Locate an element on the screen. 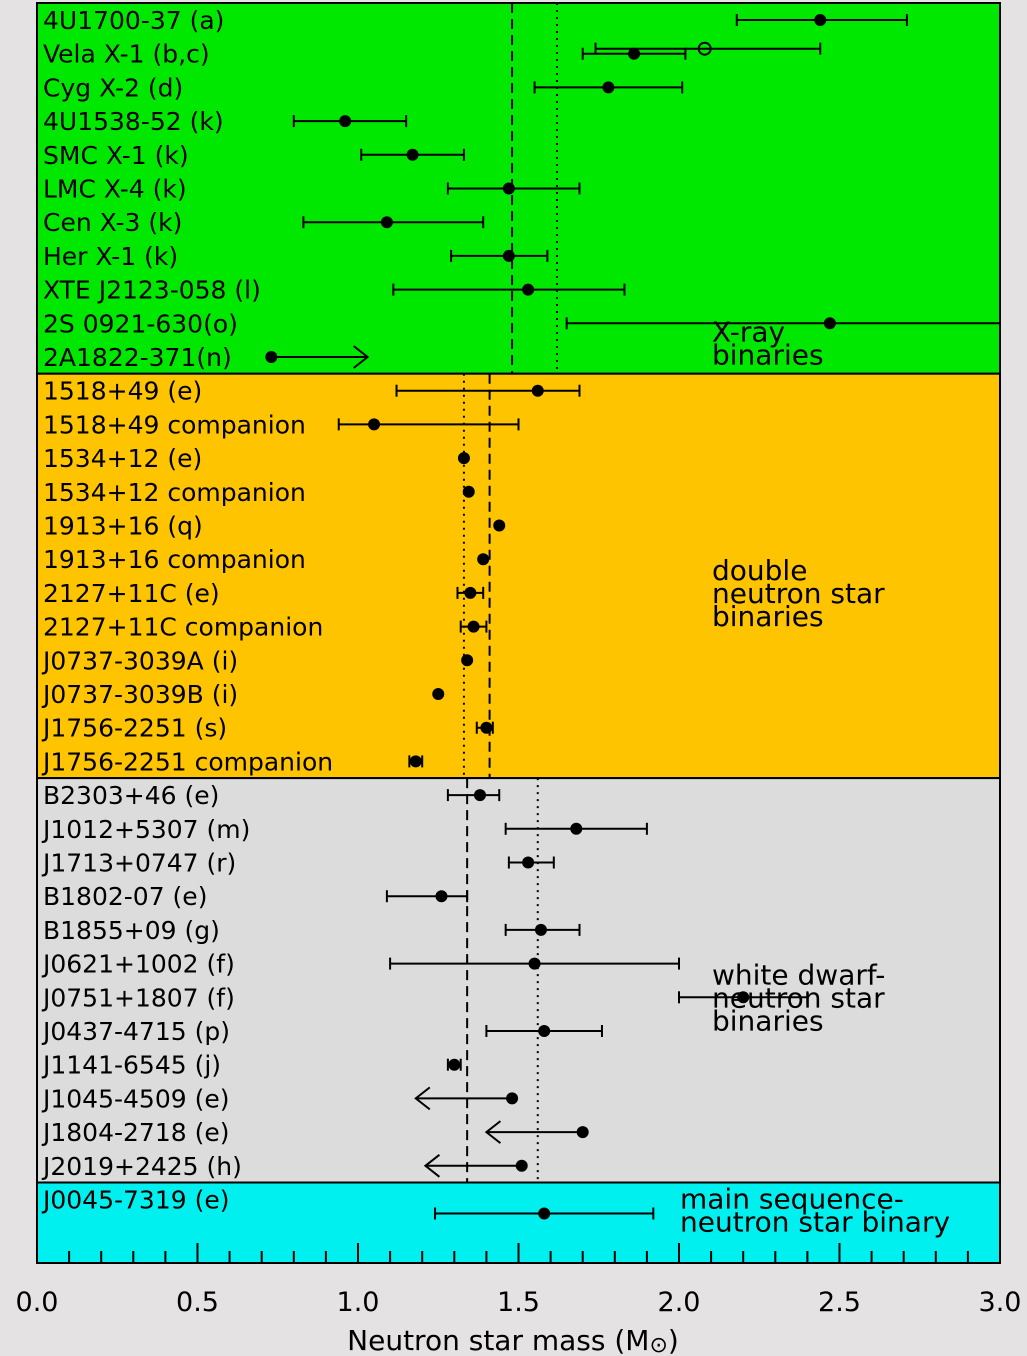 Image resolution: width=1027 pixels, height=1356 pixels. row-label: 2127+11C companion is located at coordinates (183, 627).